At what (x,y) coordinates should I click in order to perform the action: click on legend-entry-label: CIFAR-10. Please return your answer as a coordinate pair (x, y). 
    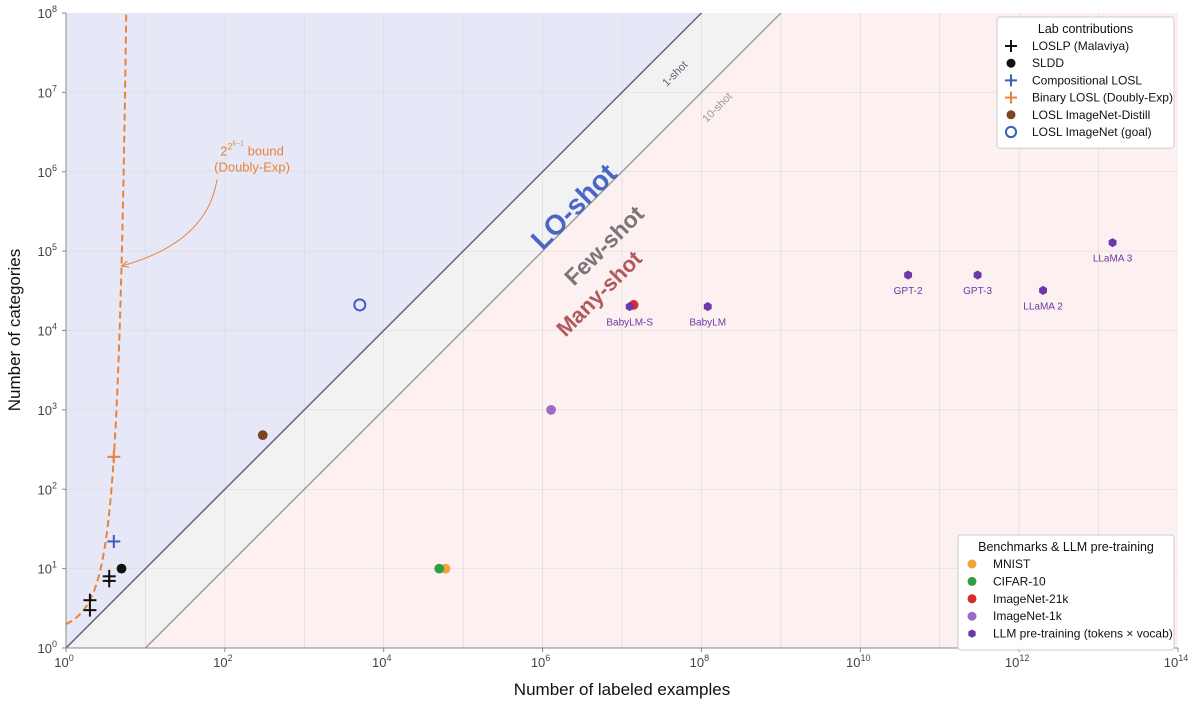
    Looking at the image, I should click on (1019, 581).